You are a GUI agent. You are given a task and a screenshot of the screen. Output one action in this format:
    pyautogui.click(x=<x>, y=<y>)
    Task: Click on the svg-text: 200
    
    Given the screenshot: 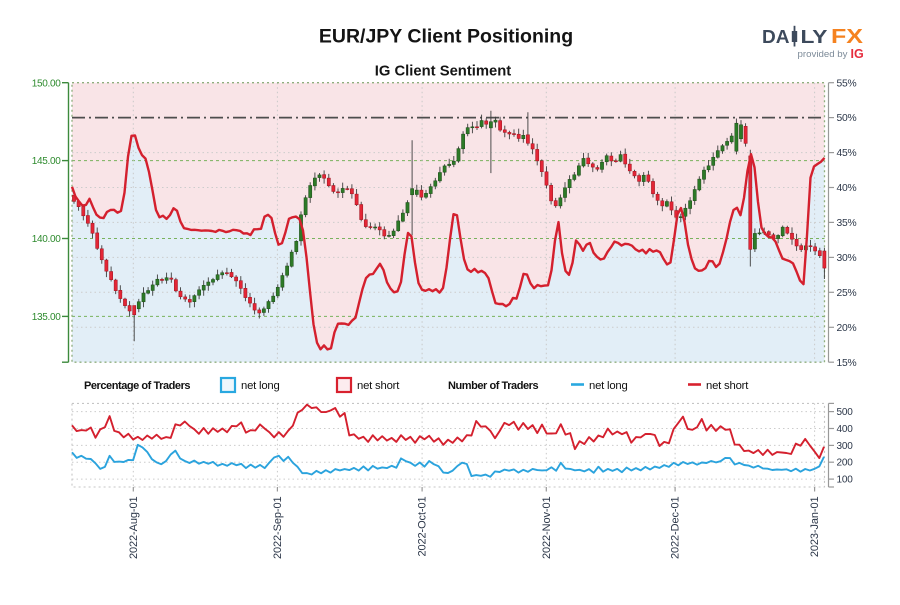 What is the action you would take?
    pyautogui.click(x=845, y=463)
    